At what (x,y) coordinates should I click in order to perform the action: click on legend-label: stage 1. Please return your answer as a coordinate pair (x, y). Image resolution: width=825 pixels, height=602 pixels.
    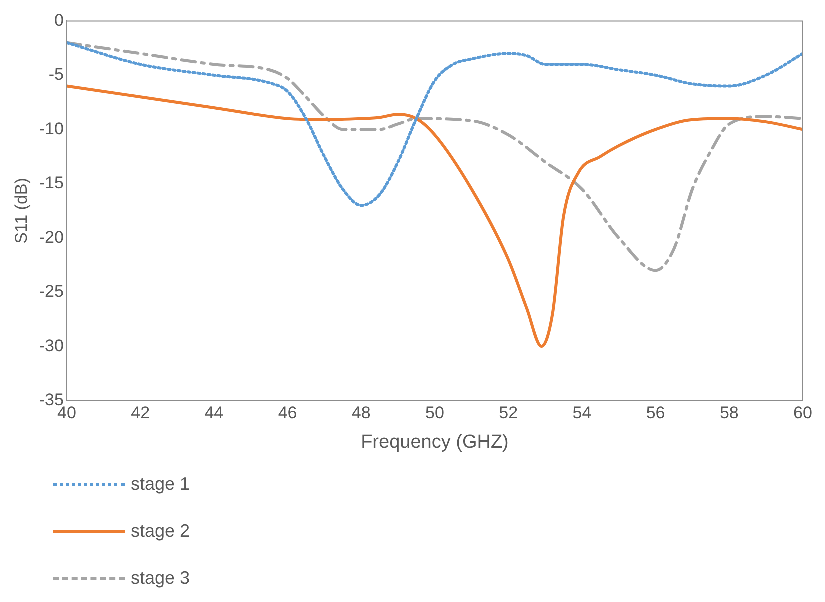
    Looking at the image, I should click on (160, 484).